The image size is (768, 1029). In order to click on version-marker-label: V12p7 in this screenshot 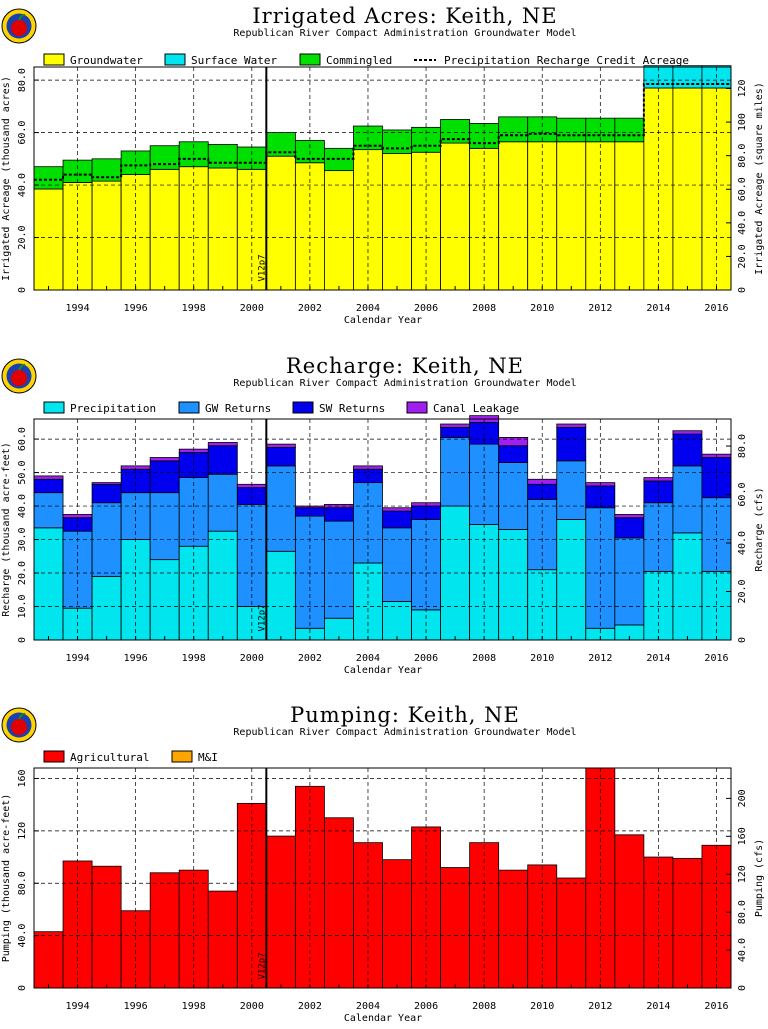, I will do `click(262, 267)`.